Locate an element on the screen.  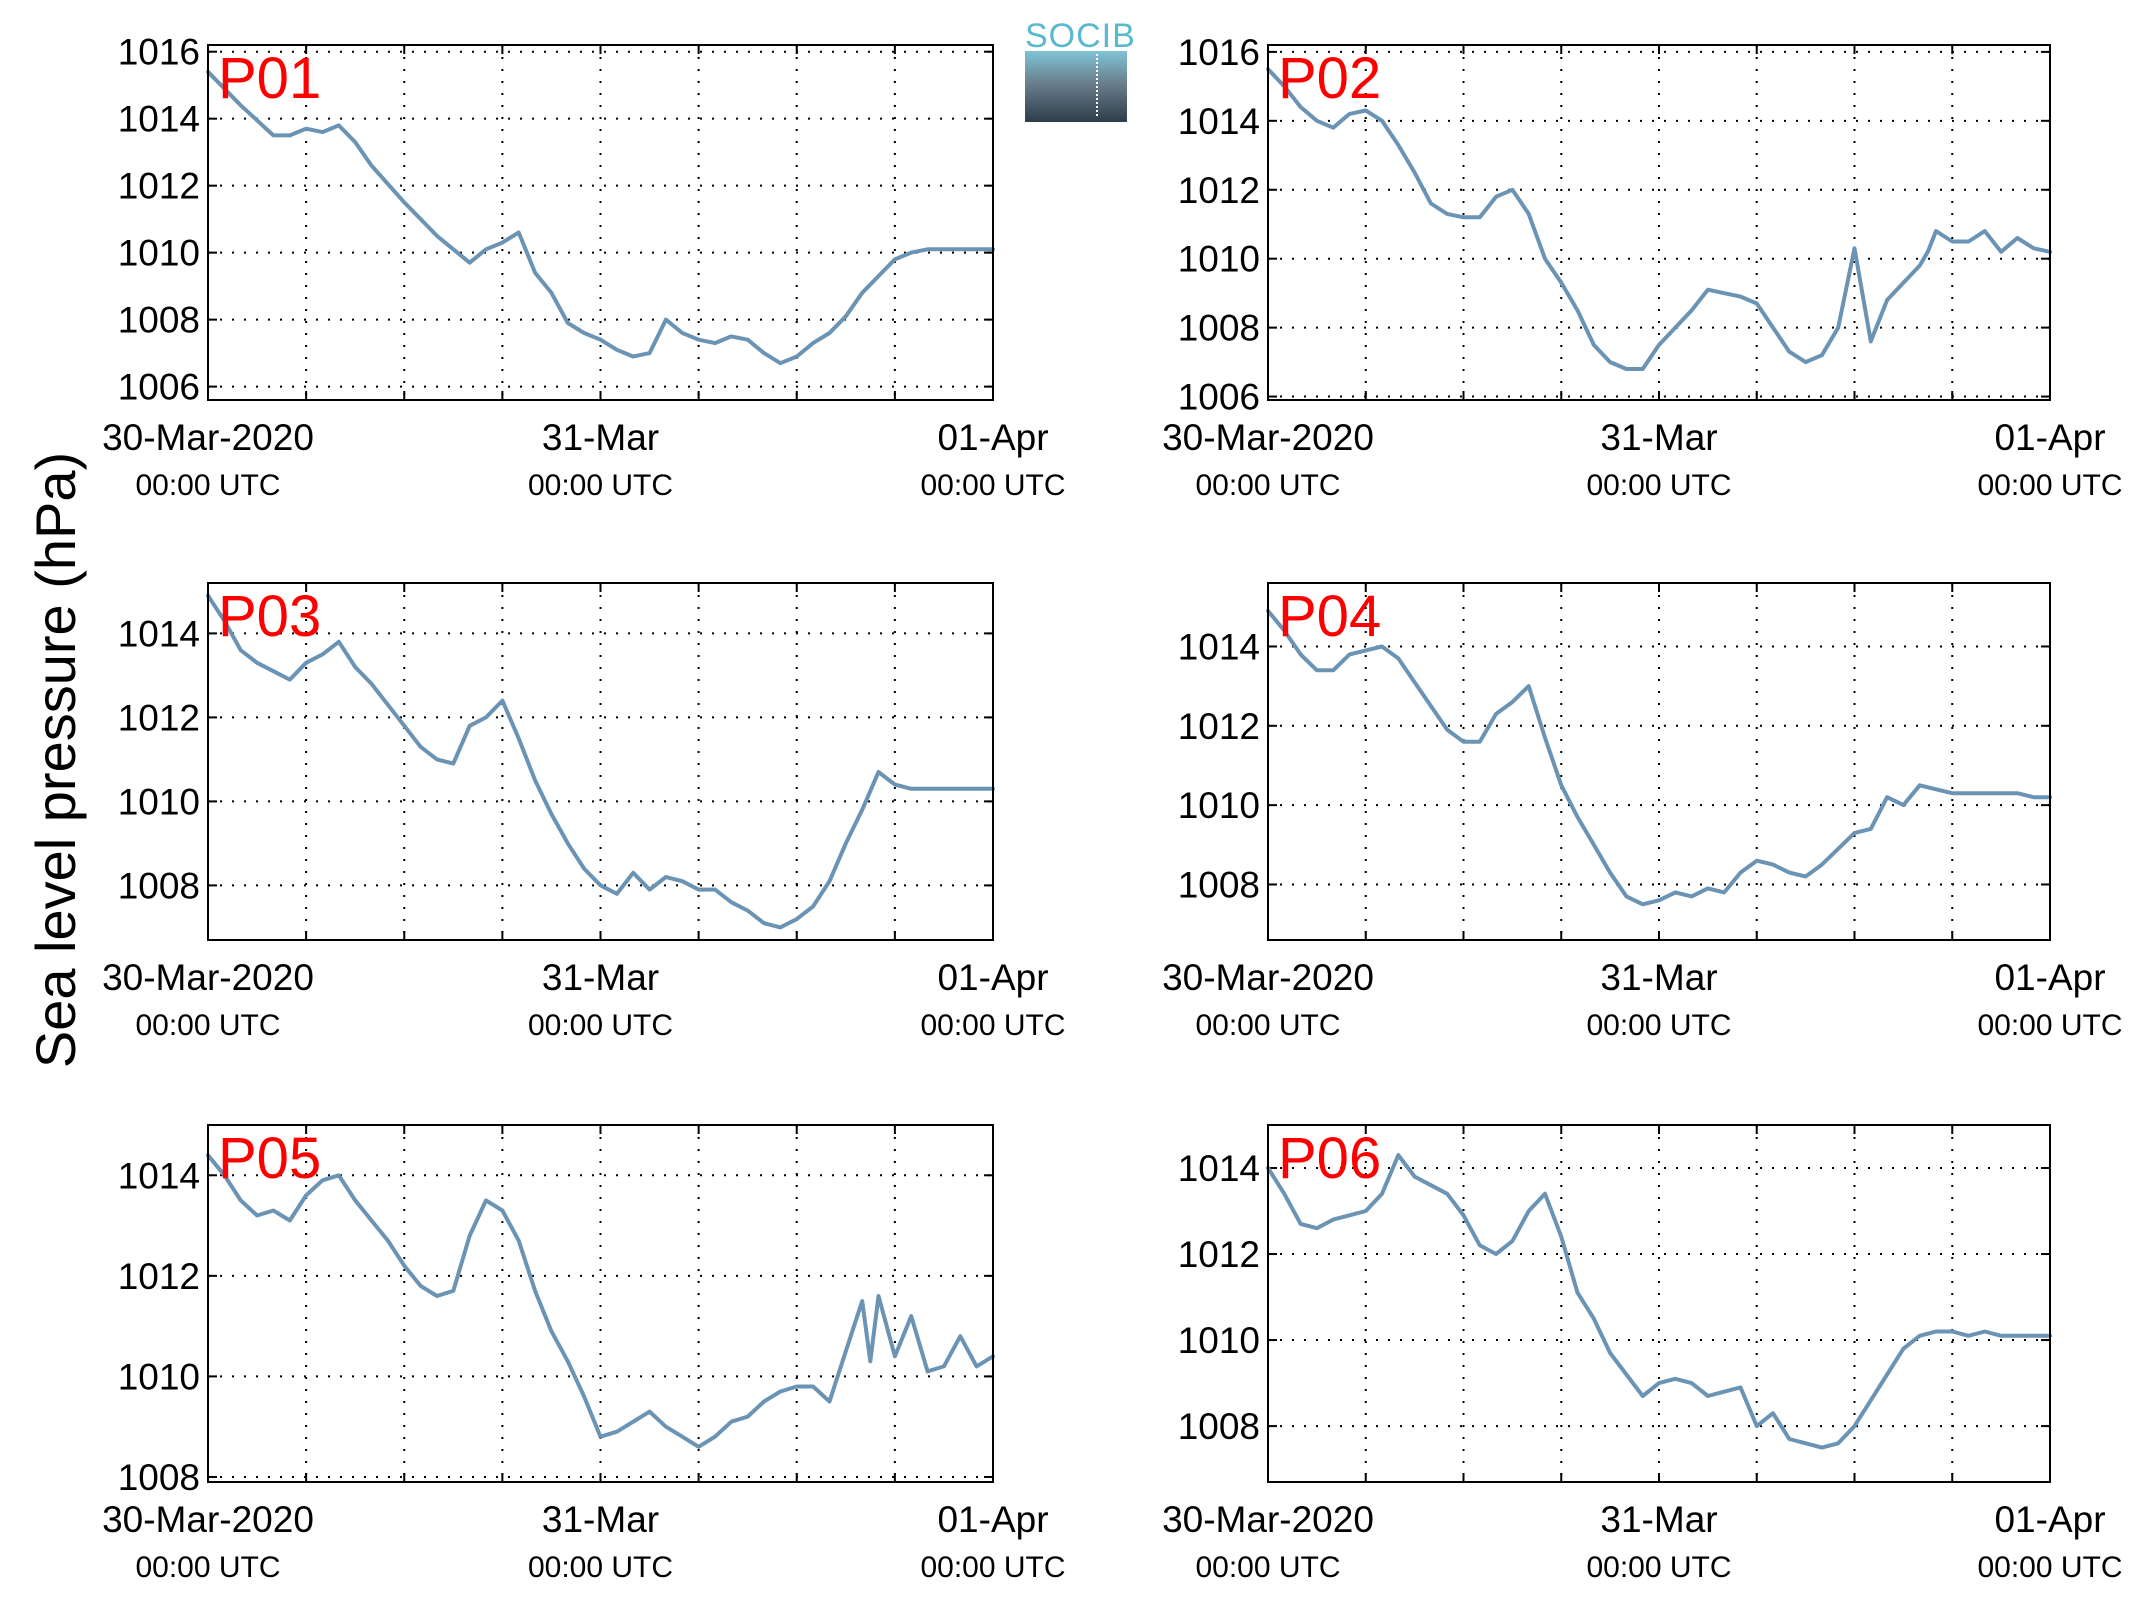
series-line-p01 is located at coordinates (600, 217).